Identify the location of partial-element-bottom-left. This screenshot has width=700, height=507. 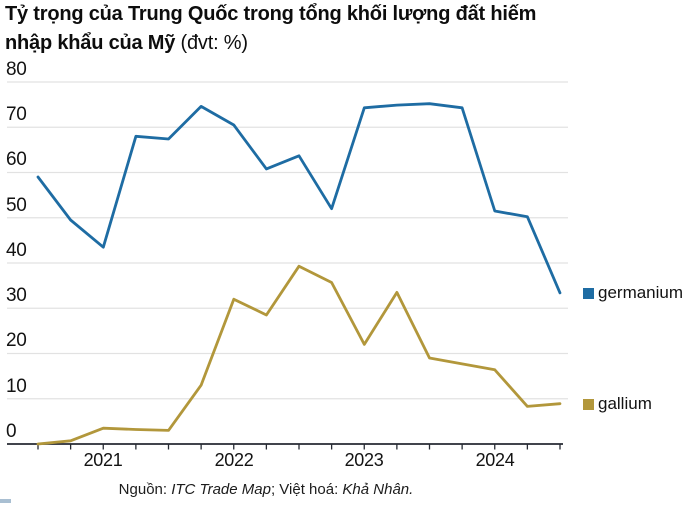
(5, 501).